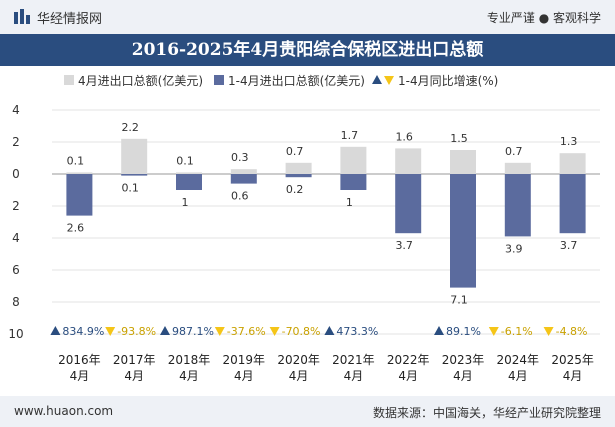 The image size is (615, 427). What do you see at coordinates (69, 80) in the screenshot?
I see `legend-swatch-april` at bounding box center [69, 80].